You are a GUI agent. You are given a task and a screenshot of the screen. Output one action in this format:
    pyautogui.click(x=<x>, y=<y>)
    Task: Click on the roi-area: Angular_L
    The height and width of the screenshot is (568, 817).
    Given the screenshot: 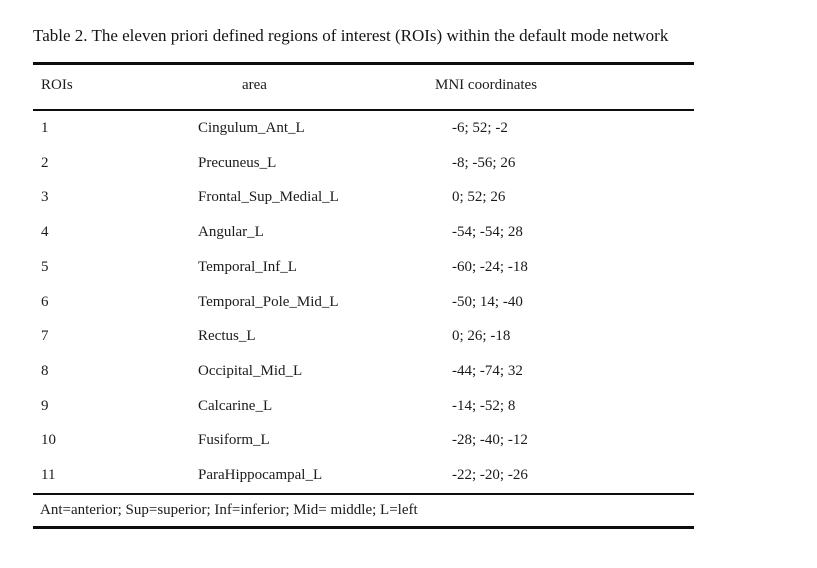 What is the action you would take?
    pyautogui.click(x=231, y=232)
    